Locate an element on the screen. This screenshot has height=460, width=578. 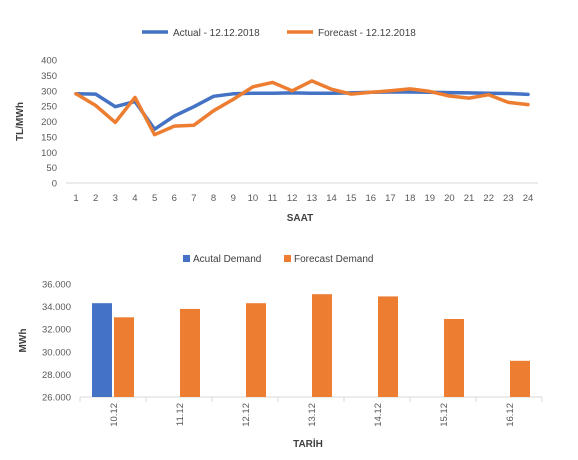
x-tick-label: 14 is located at coordinates (331, 198).